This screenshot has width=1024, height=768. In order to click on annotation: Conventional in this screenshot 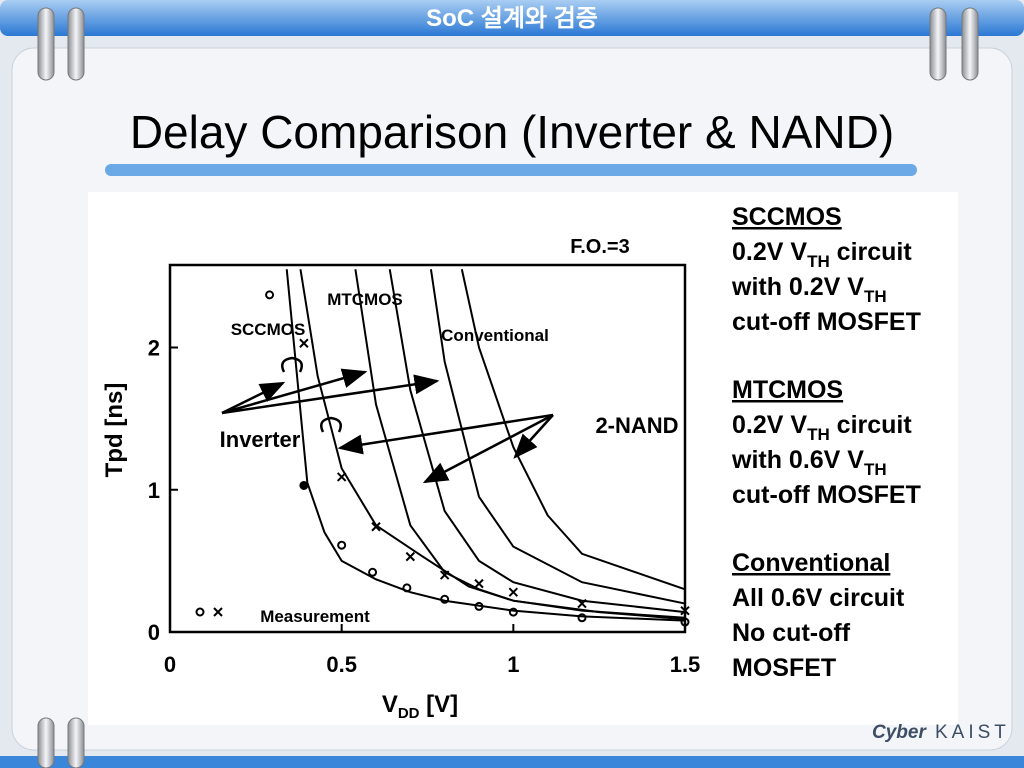, I will do `click(495, 335)`.